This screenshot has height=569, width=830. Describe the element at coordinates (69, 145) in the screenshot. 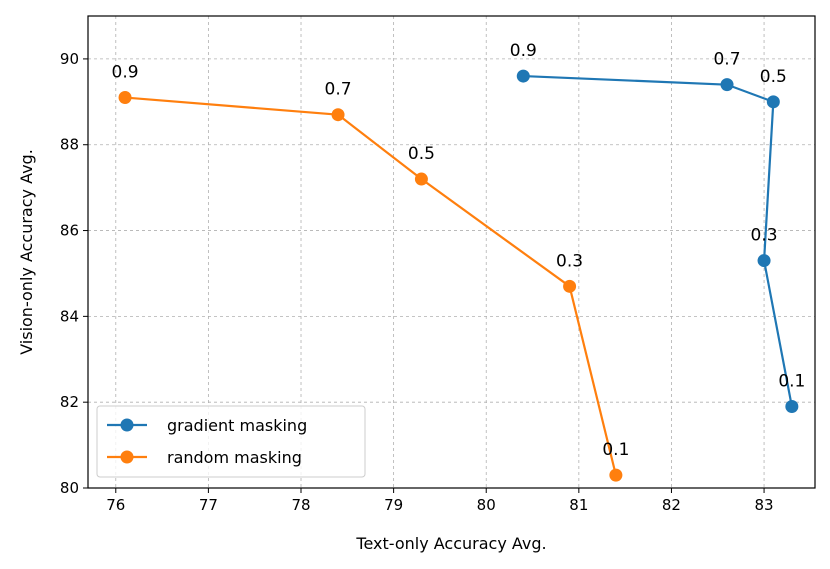

I see `y-tick-label: 88` at that location.